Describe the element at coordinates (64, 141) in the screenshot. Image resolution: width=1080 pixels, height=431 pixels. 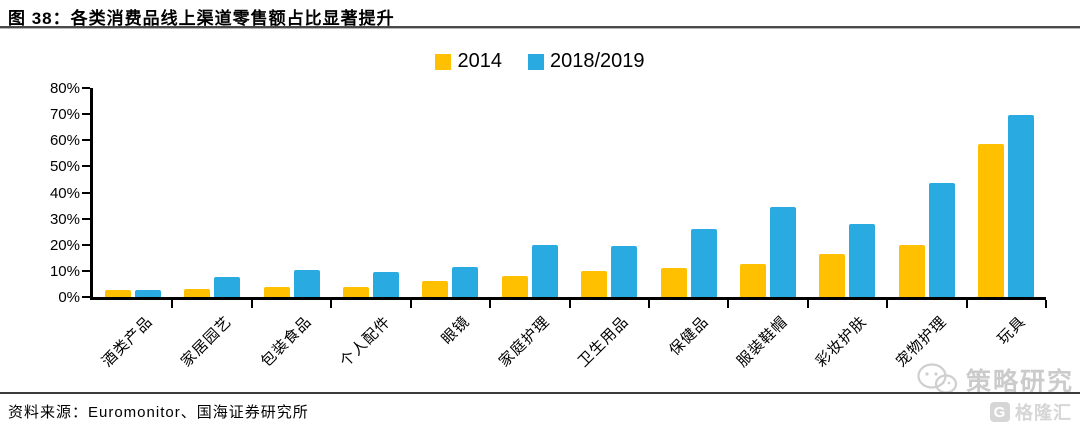
I see `y-axis-label: 60%` at that location.